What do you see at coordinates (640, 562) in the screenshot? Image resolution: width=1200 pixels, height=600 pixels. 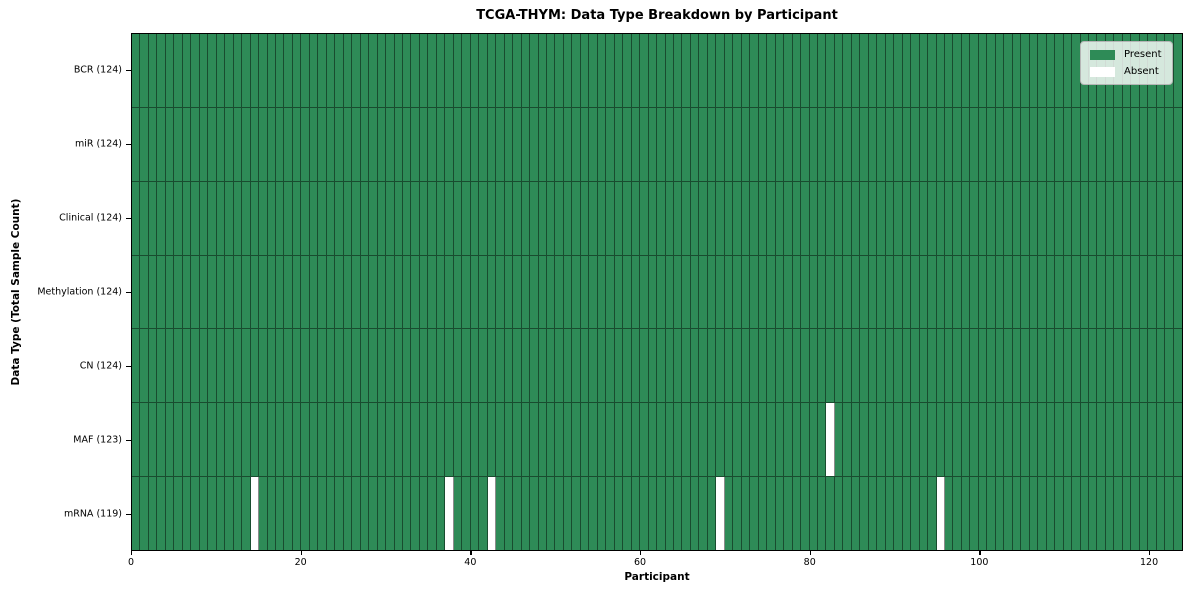 I see `x-tick-label: 60` at bounding box center [640, 562].